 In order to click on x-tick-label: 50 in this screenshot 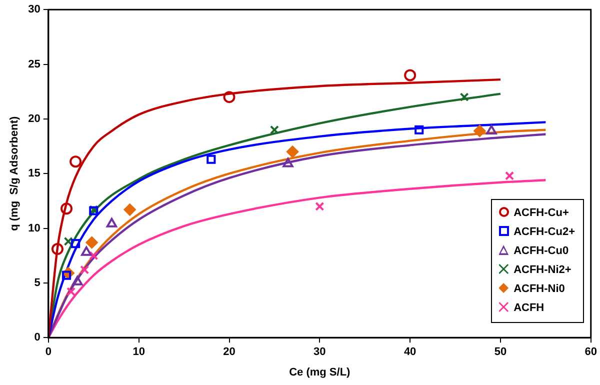, I will do `click(500, 352)`.